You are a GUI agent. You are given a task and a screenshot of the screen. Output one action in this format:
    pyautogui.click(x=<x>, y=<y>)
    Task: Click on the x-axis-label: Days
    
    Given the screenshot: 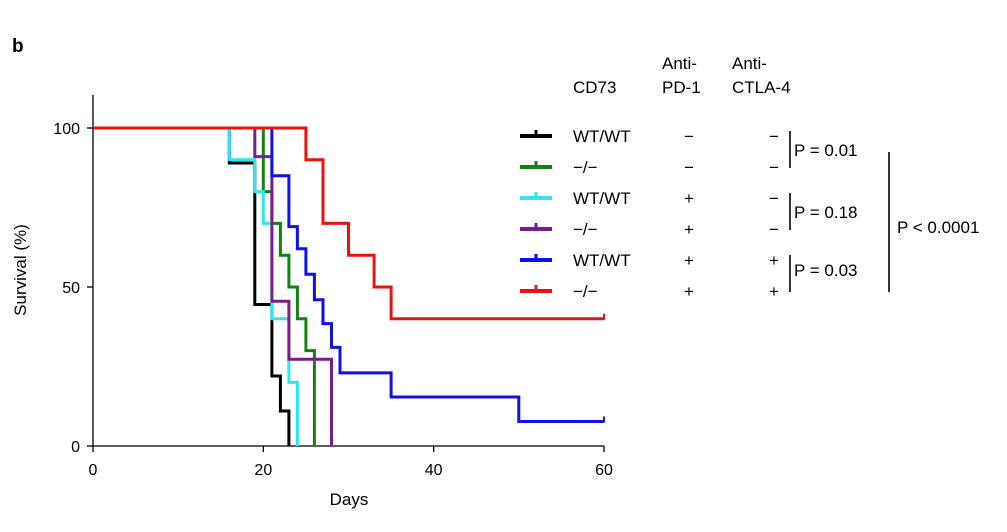 What is the action you would take?
    pyautogui.click(x=349, y=499)
    